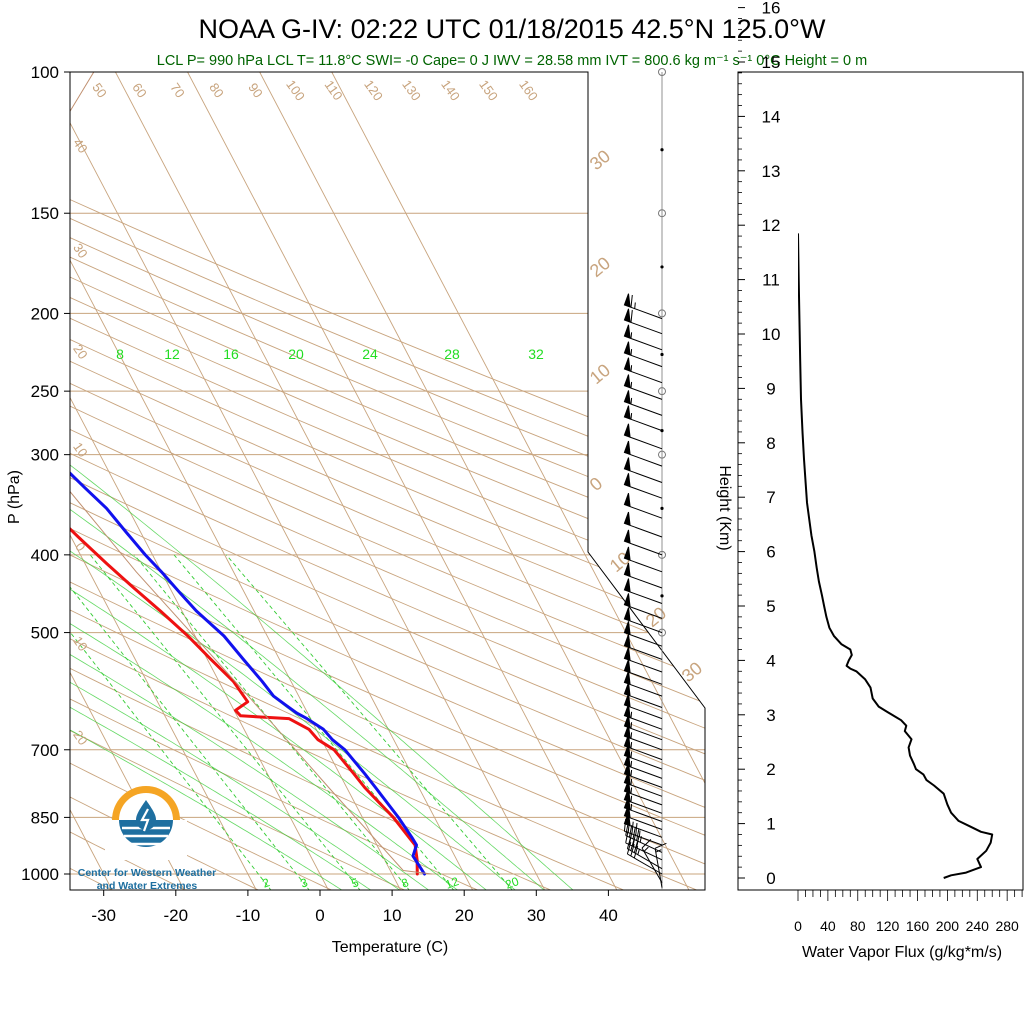  Describe the element at coordinates (99, 90) in the screenshot. I see `dry-adiabat-label: 50` at that location.